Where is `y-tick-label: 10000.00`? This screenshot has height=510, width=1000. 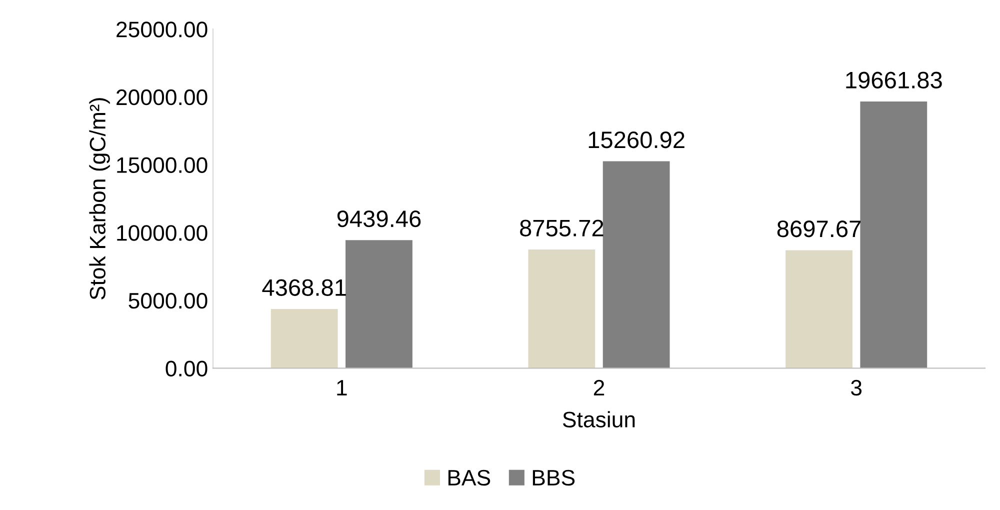
y-tick-label: 10000.00 is located at coordinates (162, 233).